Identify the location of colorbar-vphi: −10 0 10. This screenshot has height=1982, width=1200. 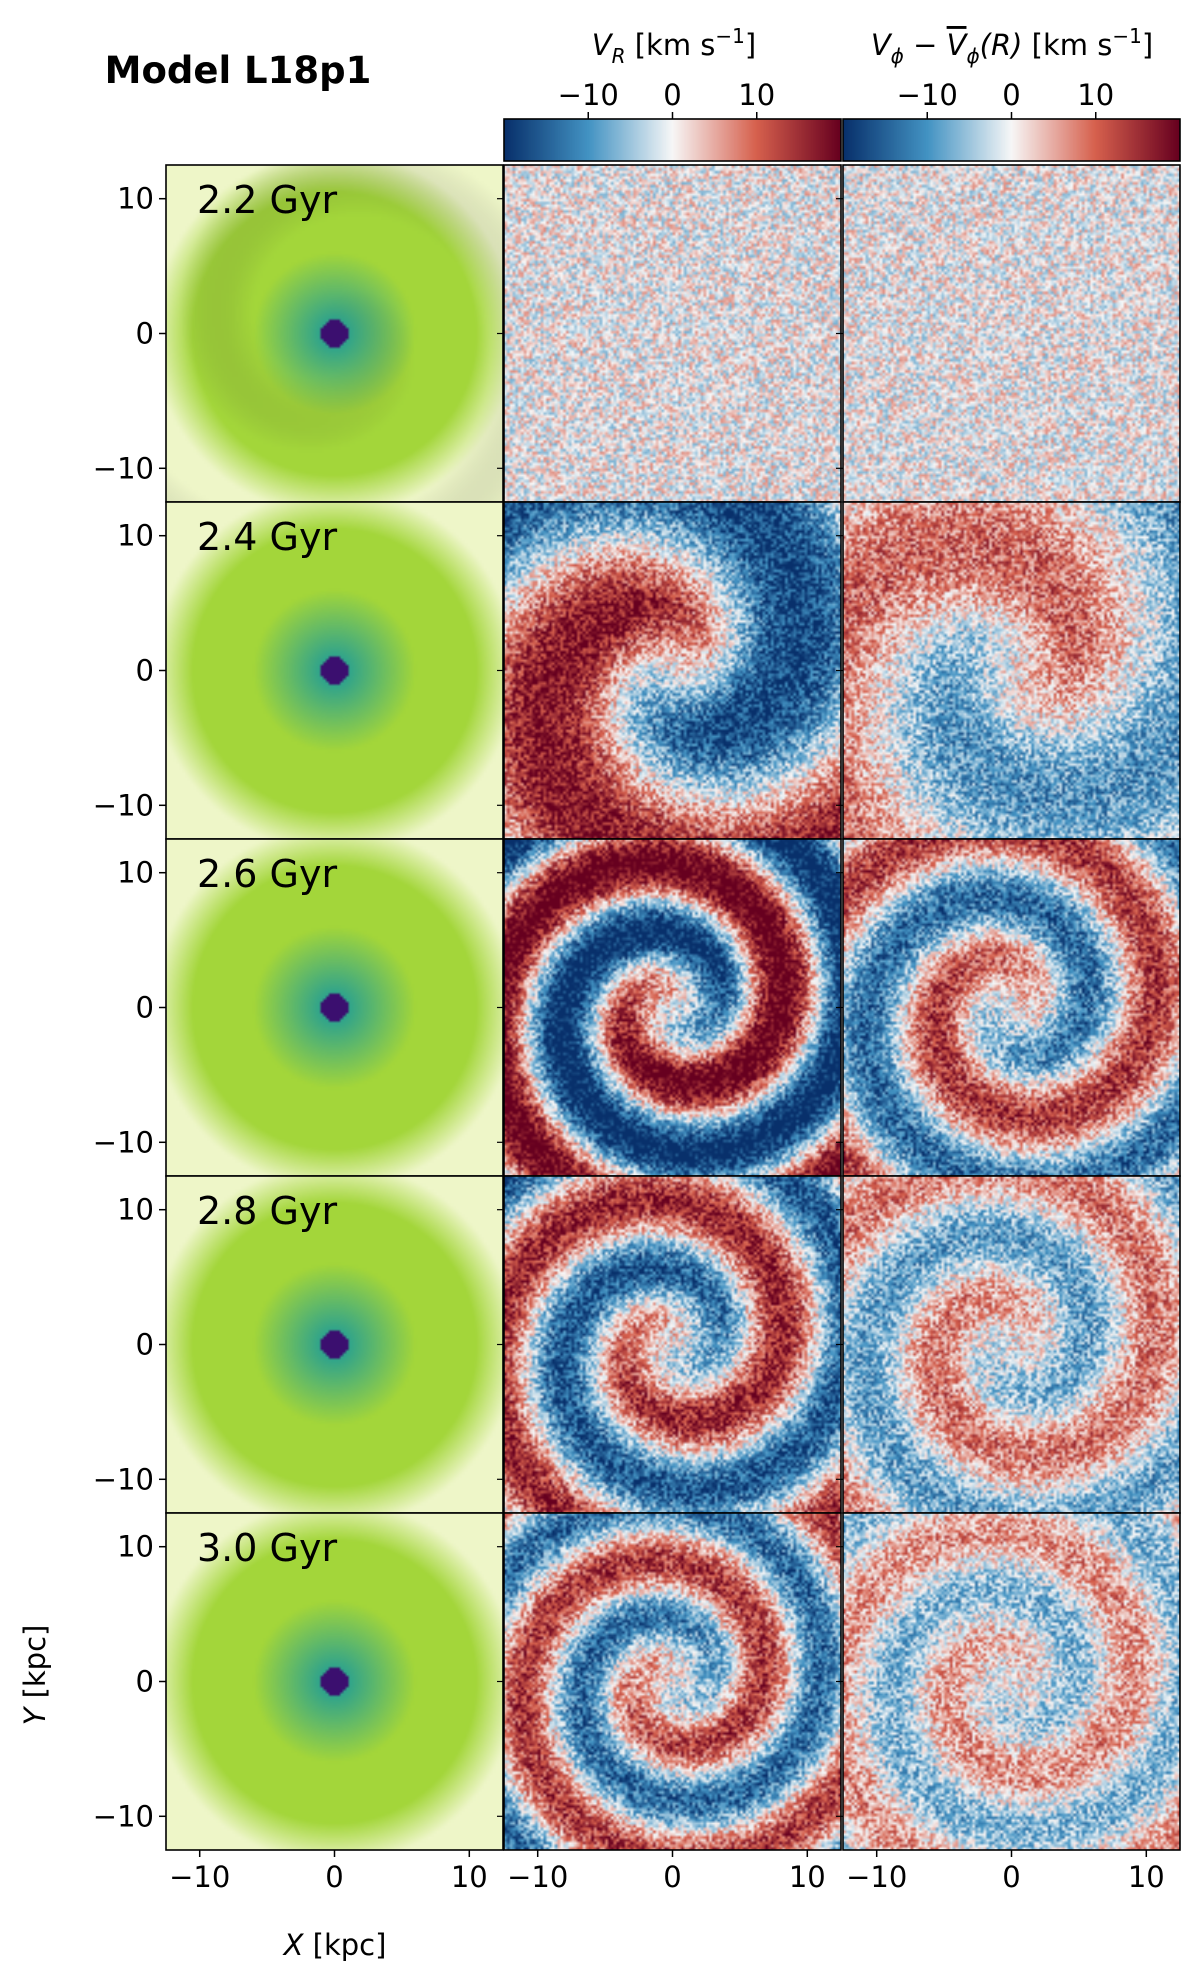
(1011, 120).